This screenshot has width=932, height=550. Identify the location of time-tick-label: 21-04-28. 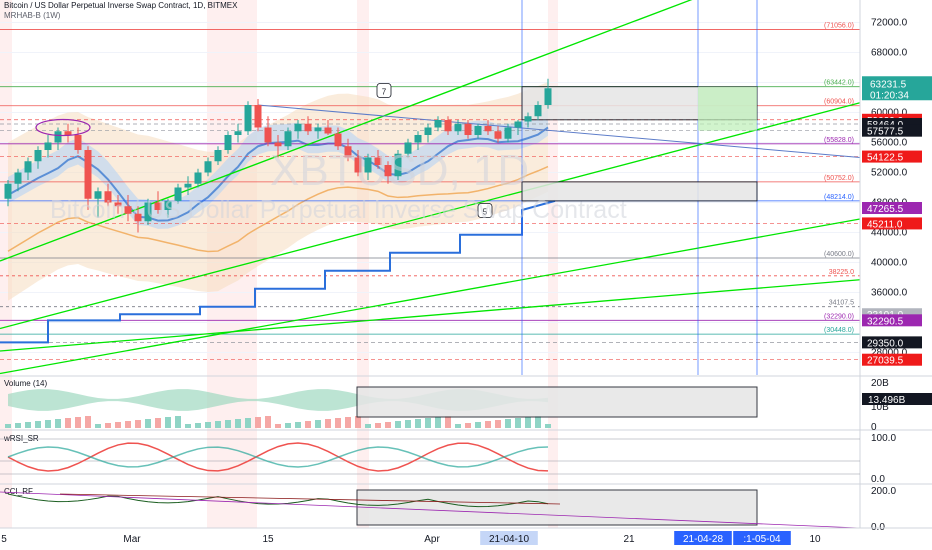
(703, 539).